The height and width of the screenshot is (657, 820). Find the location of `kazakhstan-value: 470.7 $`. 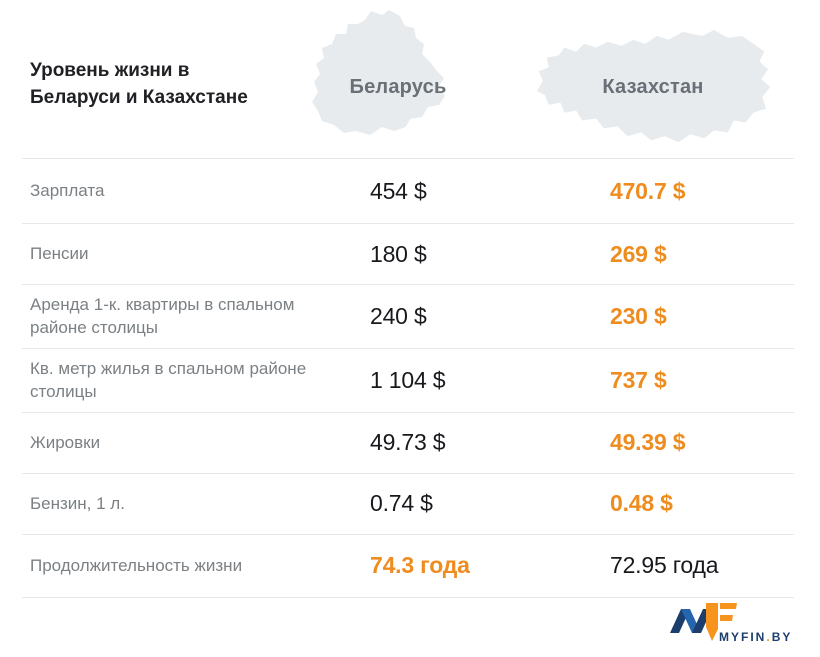

kazakhstan-value: 470.7 $ is located at coordinates (648, 190).